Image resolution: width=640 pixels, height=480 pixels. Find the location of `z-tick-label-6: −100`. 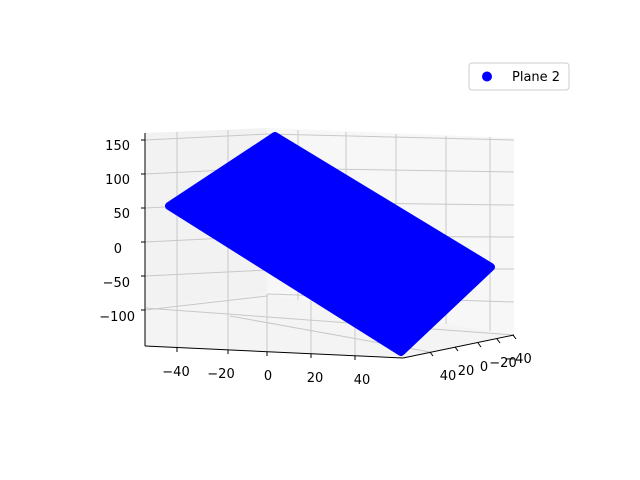

z-tick-label-6: −100 is located at coordinates (117, 317).